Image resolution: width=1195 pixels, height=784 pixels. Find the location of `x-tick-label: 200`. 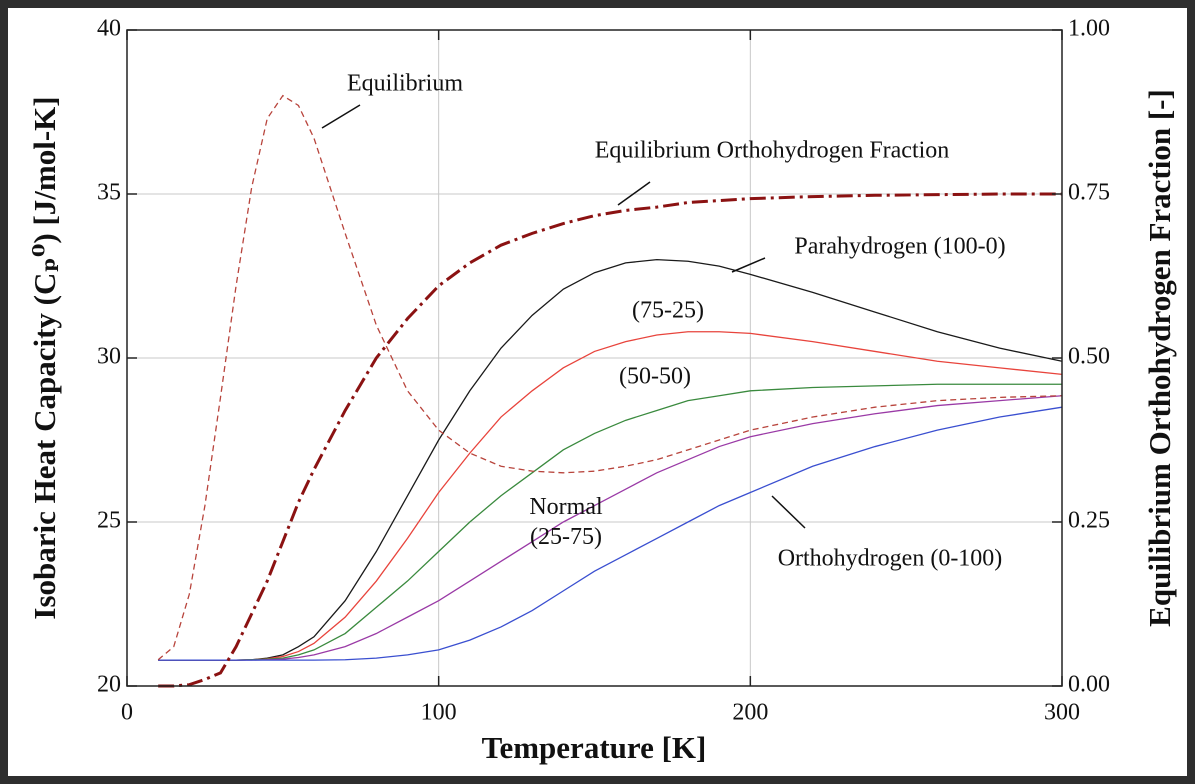

x-tick-label: 200 is located at coordinates (750, 713).